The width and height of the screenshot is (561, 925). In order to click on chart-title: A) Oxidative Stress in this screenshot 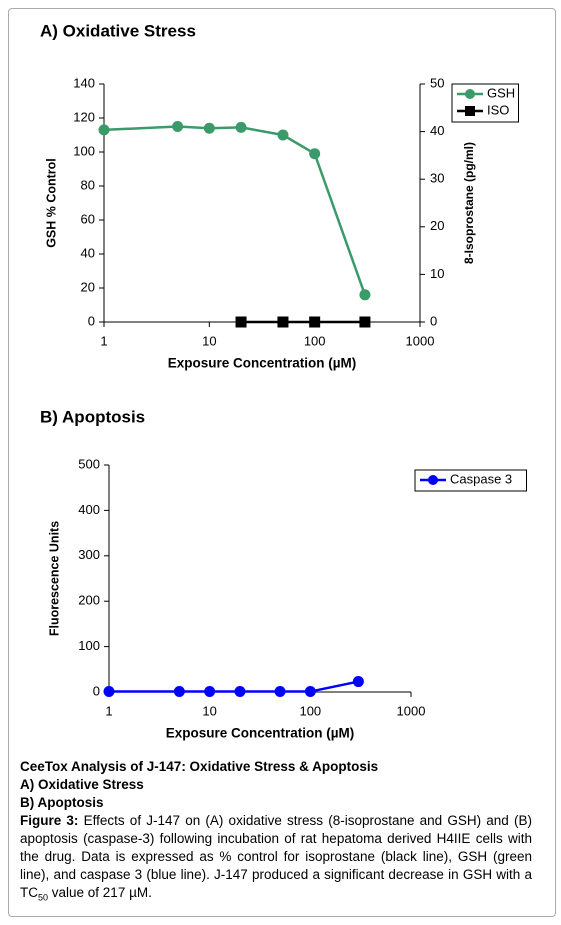, I will do `click(118, 30)`.